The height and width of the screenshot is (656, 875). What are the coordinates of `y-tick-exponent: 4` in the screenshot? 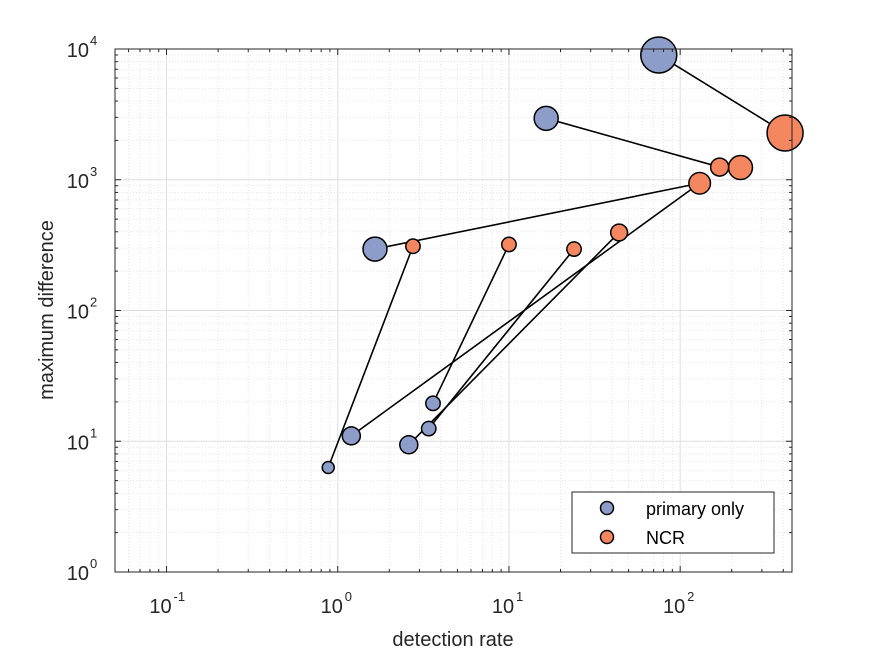 It's located at (93, 40).